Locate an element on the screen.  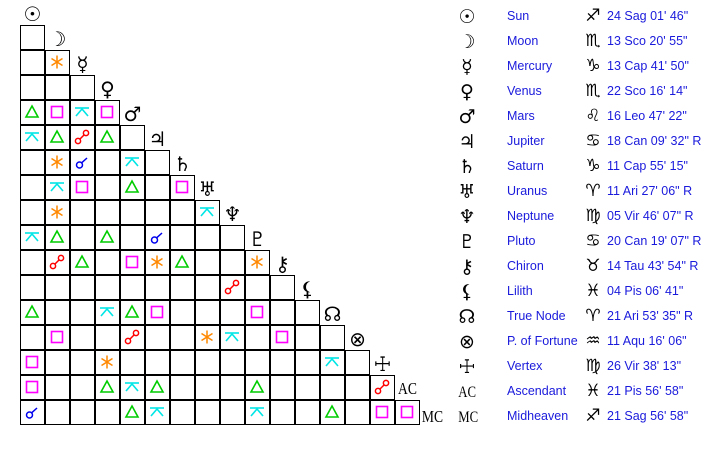
zodiac-sign-icon: ♉ is located at coordinates (593, 266).